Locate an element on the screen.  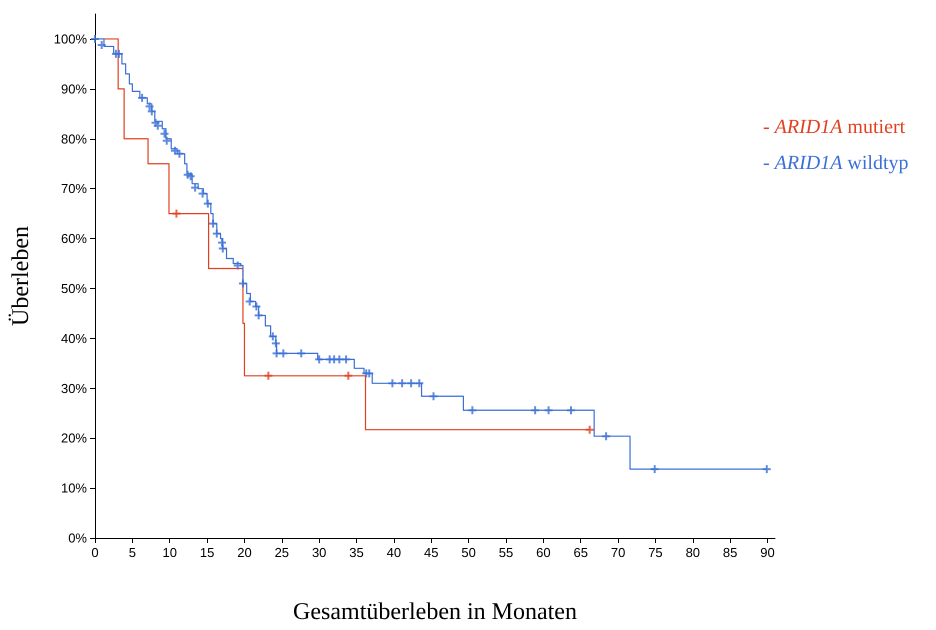
text: - ARID1A wildtyp is located at coordinates (836, 163).